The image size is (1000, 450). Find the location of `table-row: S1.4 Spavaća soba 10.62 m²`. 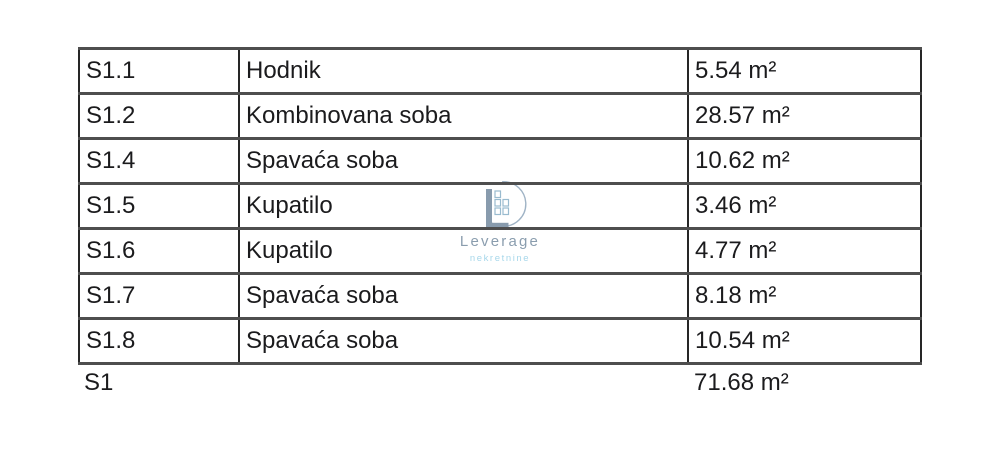

table-row: S1.4 Spavaća soba 10.62 m² is located at coordinates (500, 161).